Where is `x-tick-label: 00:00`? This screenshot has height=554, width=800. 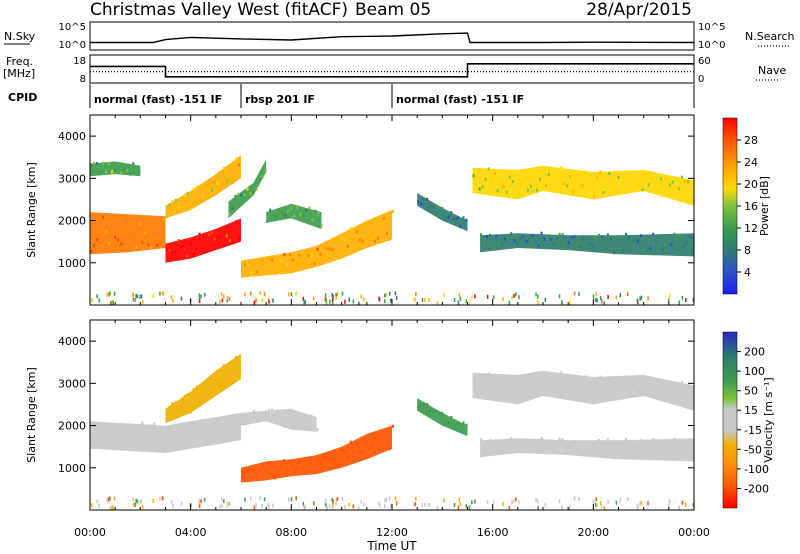
x-tick-label: 00:00 is located at coordinates (694, 532).